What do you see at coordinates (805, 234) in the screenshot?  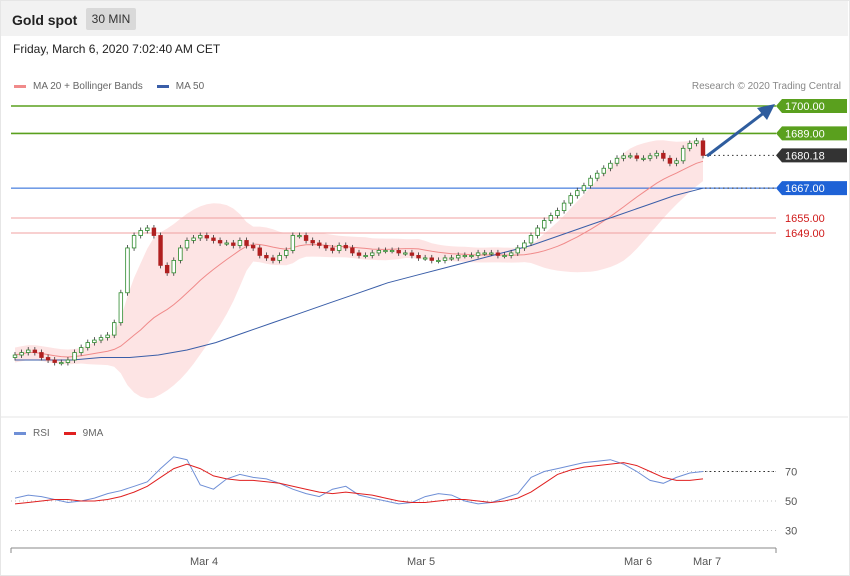 I see `level-label-5: 1649.00` at bounding box center [805, 234].